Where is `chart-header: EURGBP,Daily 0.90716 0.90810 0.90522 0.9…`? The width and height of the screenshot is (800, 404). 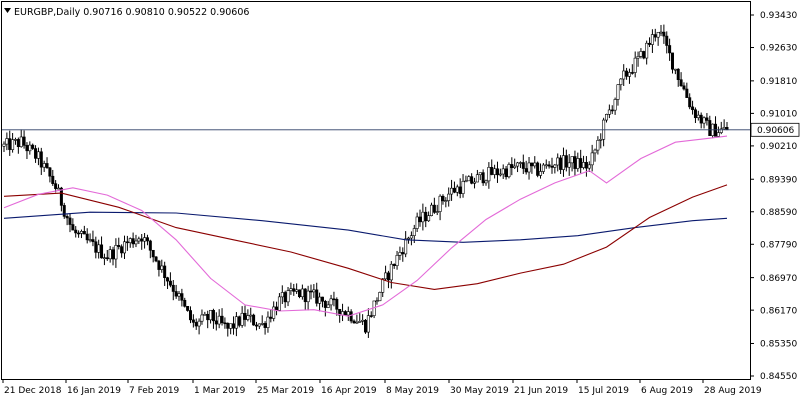 chart-header: EURGBP,Daily 0.90716 0.90810 0.90522 0.9… is located at coordinates (126, 12).